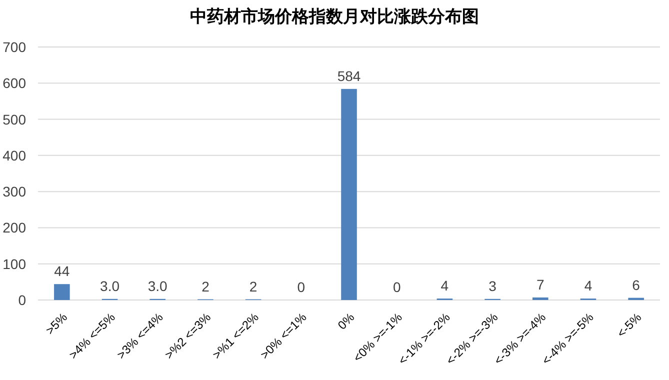 The image size is (669, 380). What do you see at coordinates (14, 192) in the screenshot?
I see `y-tick-label: 300` at bounding box center [14, 192].